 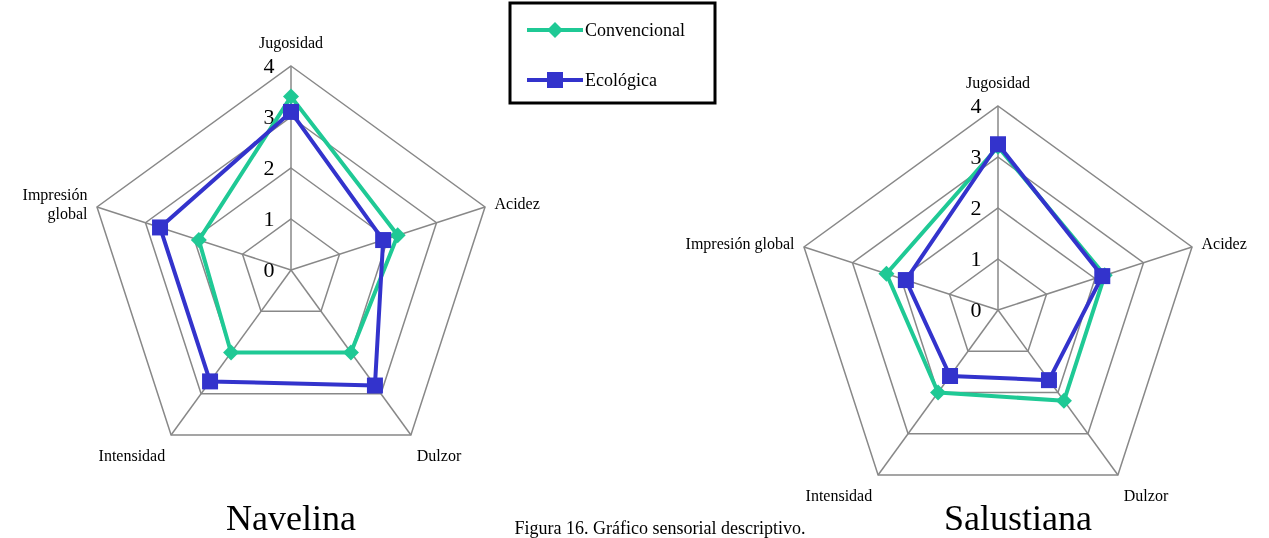 I want to click on legend-label: Ecológica, so click(x=621, y=80).